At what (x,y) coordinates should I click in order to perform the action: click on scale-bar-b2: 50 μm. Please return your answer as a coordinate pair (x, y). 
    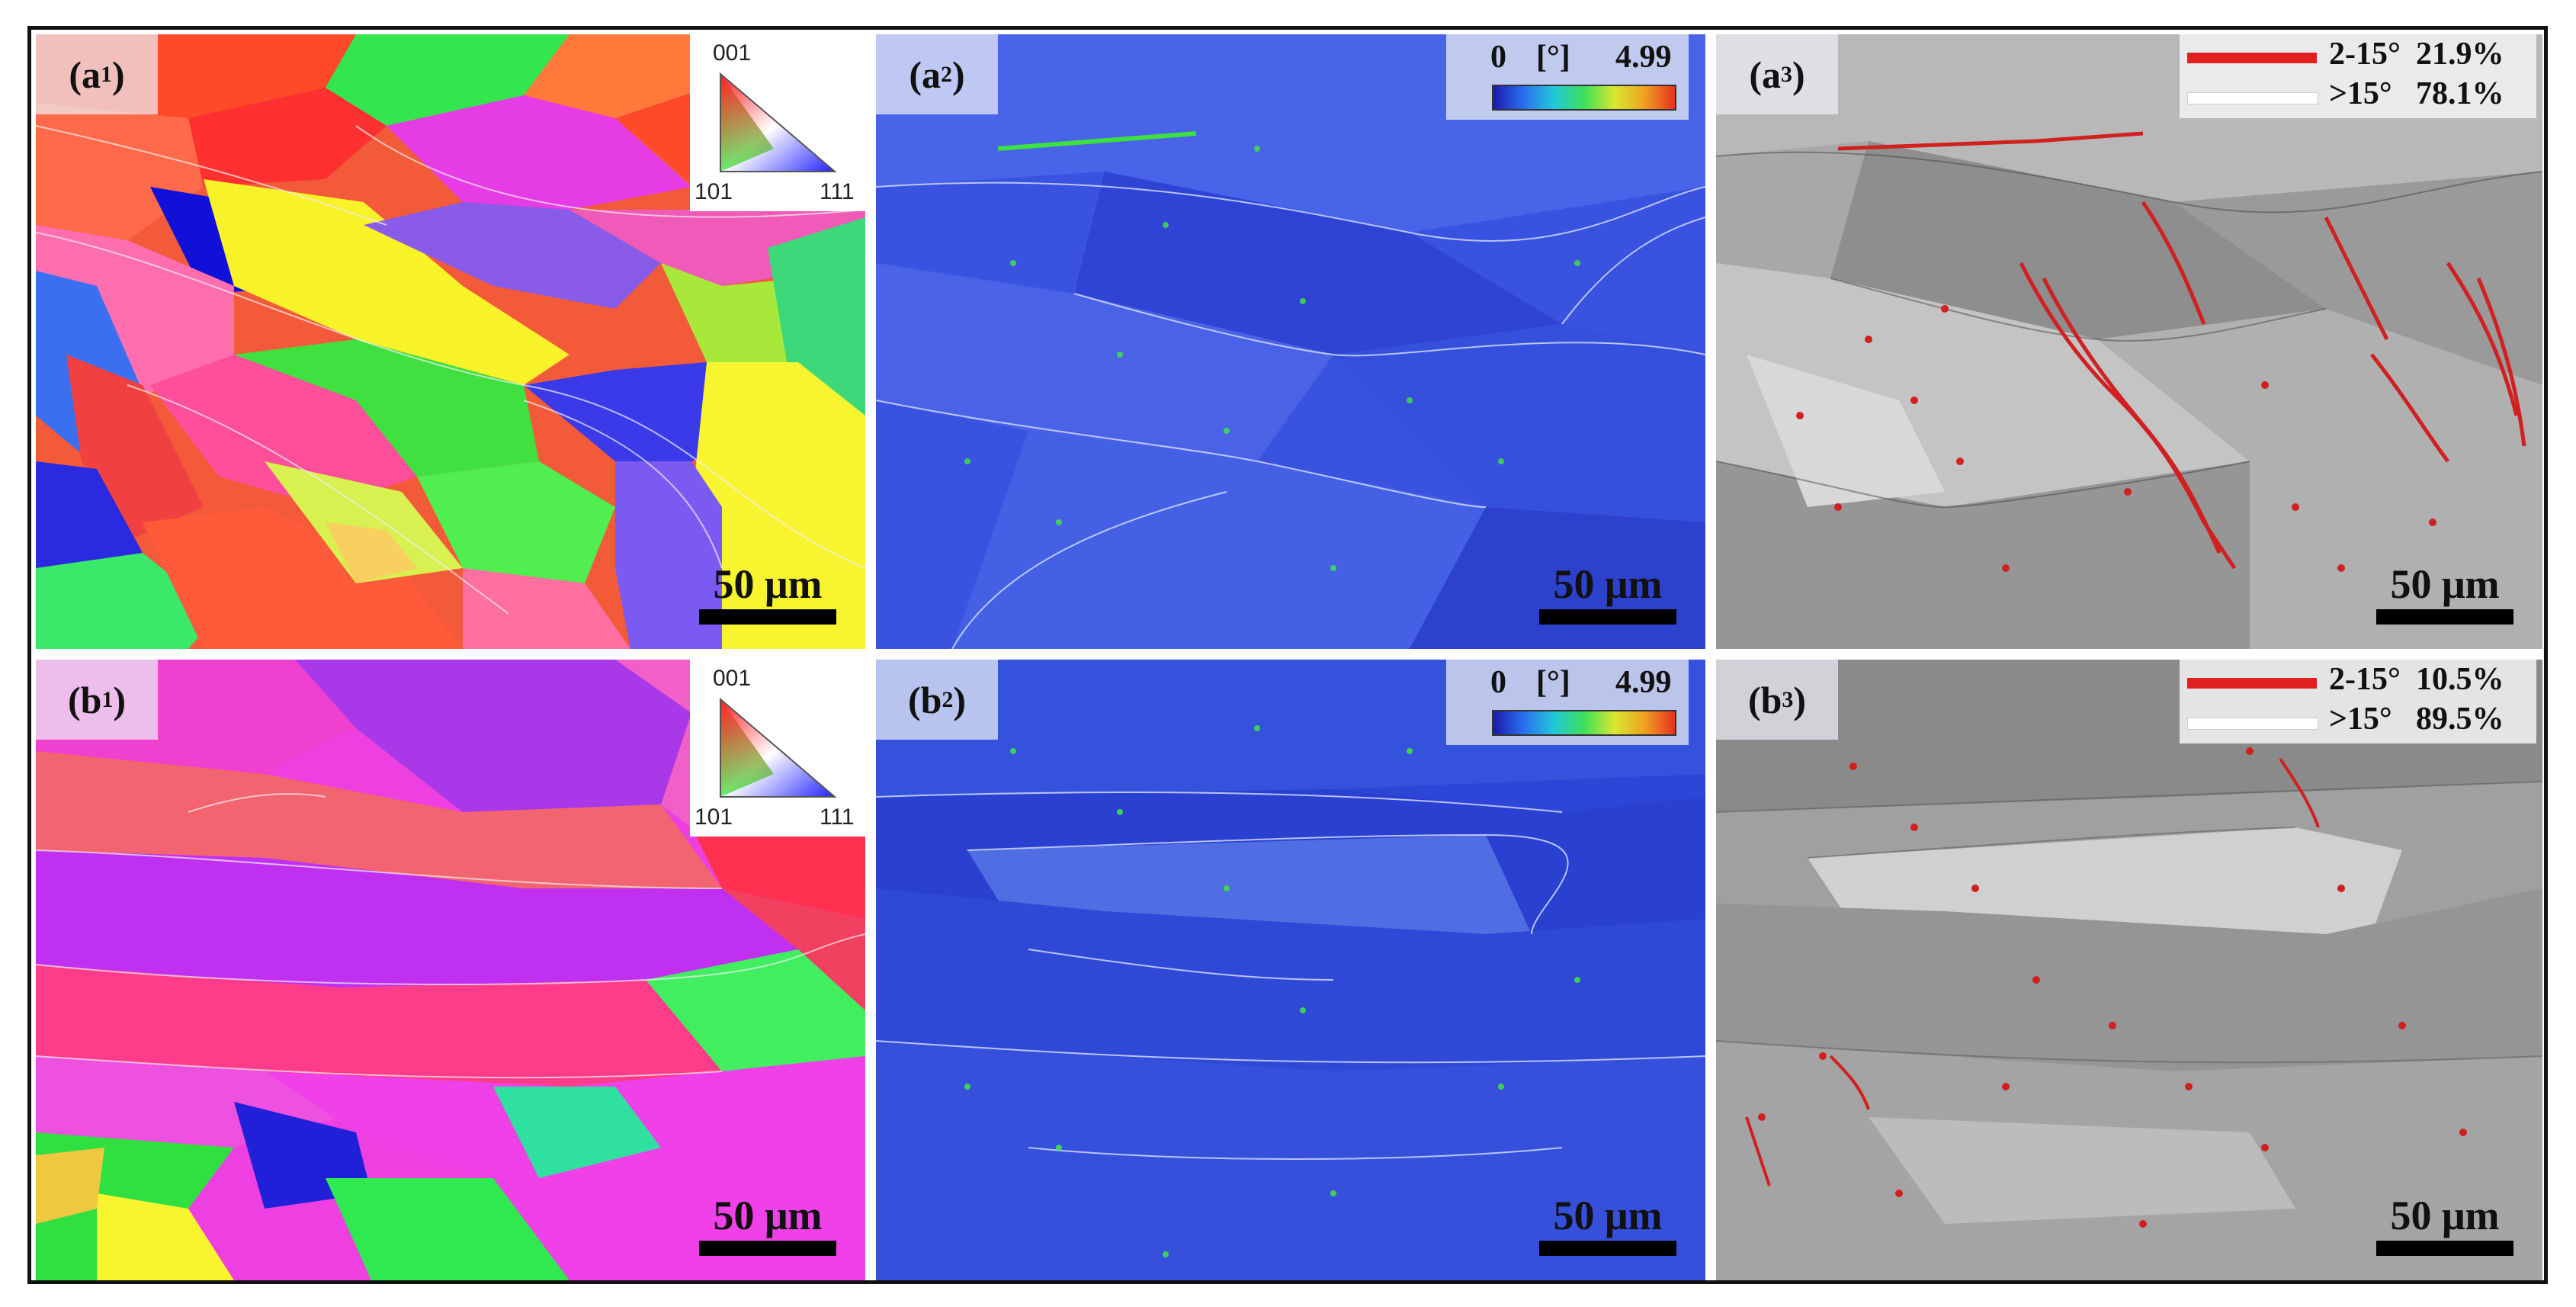
    Looking at the image, I should click on (1607, 1224).